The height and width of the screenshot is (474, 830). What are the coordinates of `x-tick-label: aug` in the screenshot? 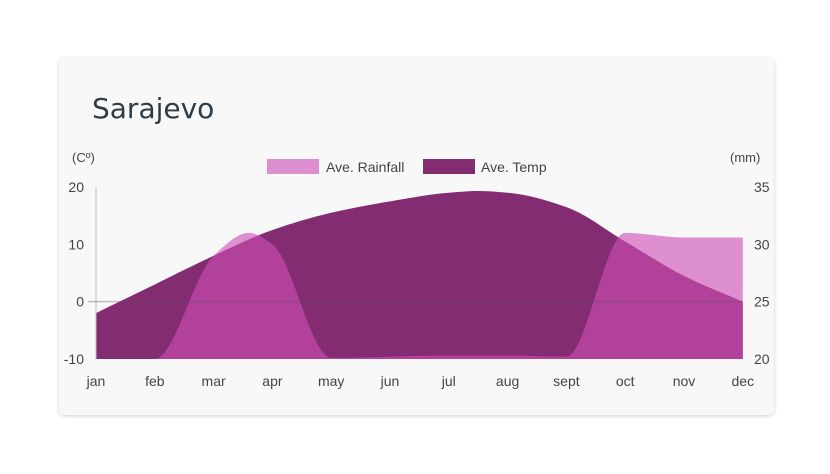 It's located at (507, 381).